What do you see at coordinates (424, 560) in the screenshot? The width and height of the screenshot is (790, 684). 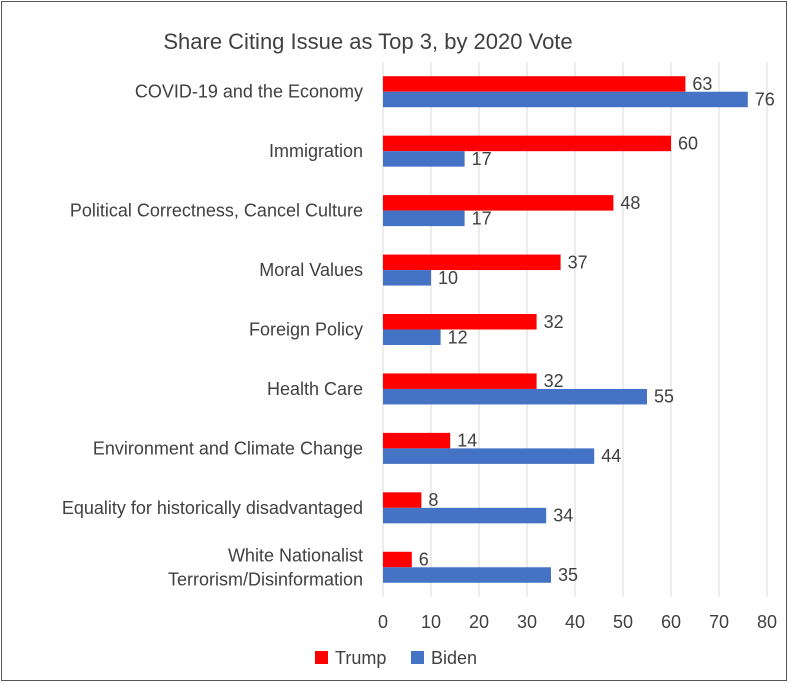 I see `data-label-trump: 6` at bounding box center [424, 560].